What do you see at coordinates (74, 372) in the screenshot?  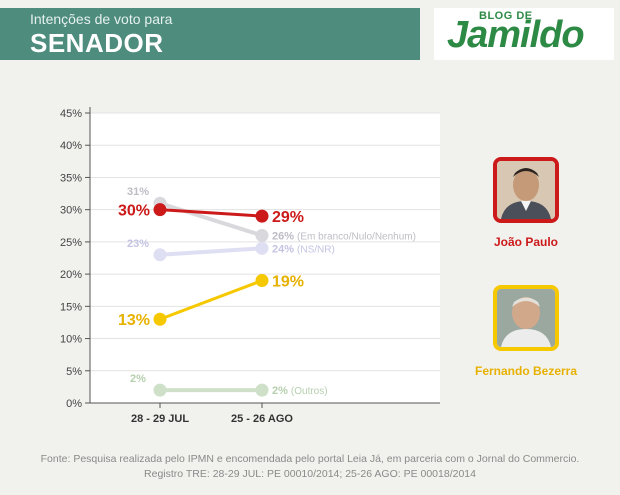 I see `y-tick-label: 5%` at bounding box center [74, 372].